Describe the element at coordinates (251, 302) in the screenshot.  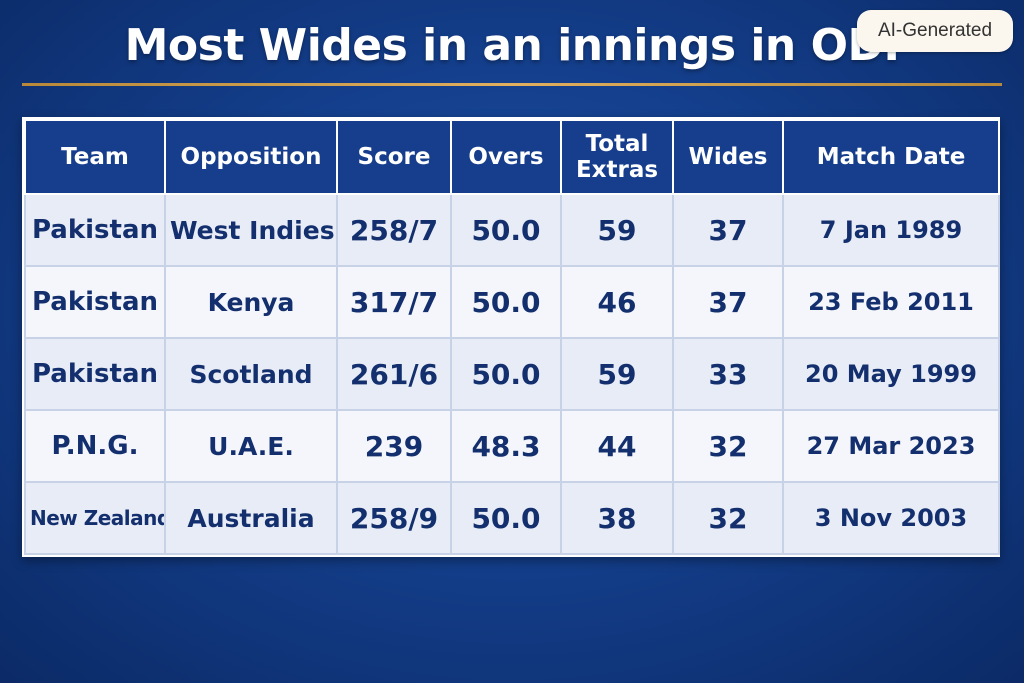
I see `cell-opposition: Kenya` at that location.